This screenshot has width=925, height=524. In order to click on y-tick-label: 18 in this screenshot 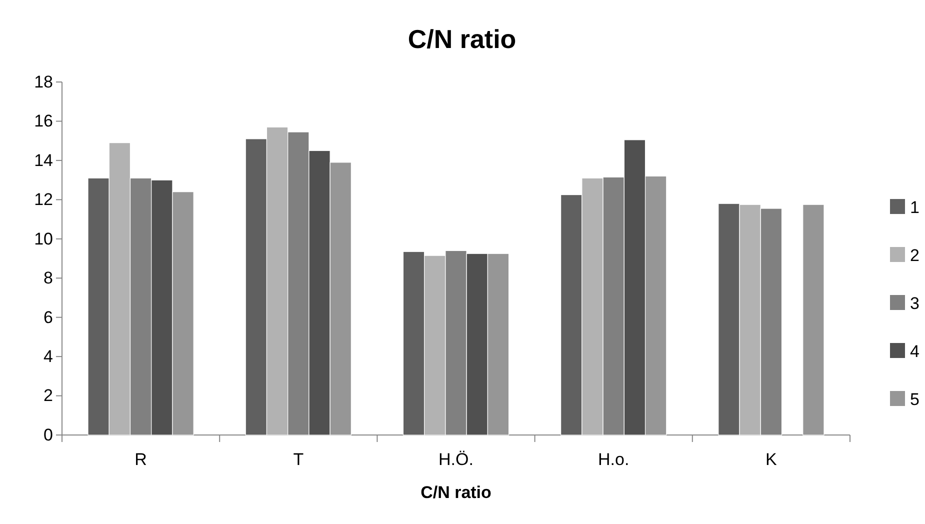, I will do `click(43, 82)`.